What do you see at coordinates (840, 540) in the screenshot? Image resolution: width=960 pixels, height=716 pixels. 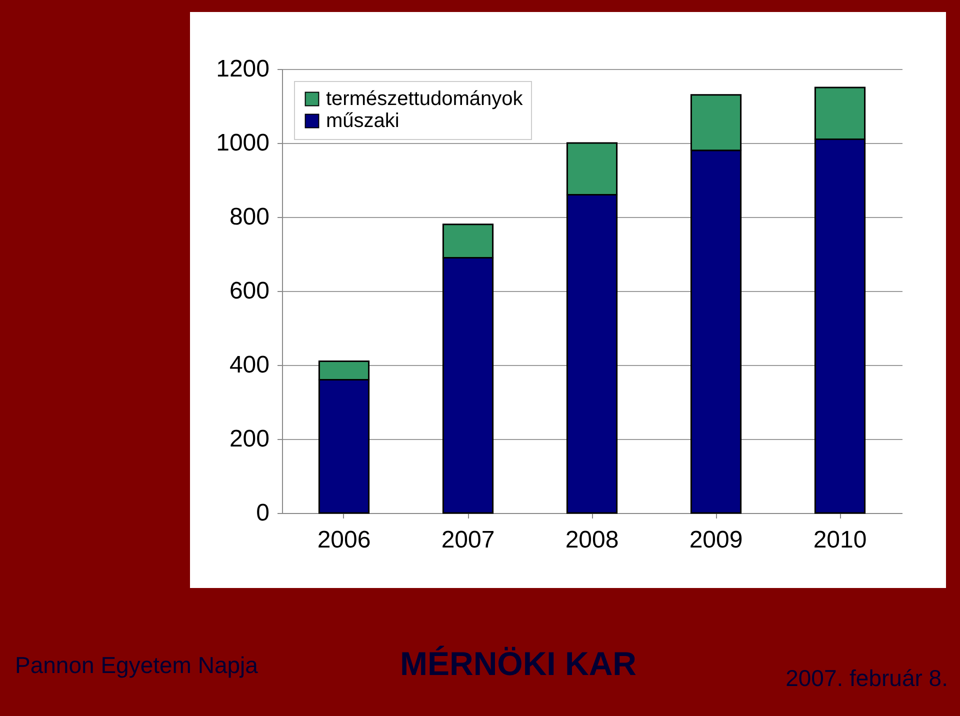 I see `x-tick-label: 2010` at bounding box center [840, 540].